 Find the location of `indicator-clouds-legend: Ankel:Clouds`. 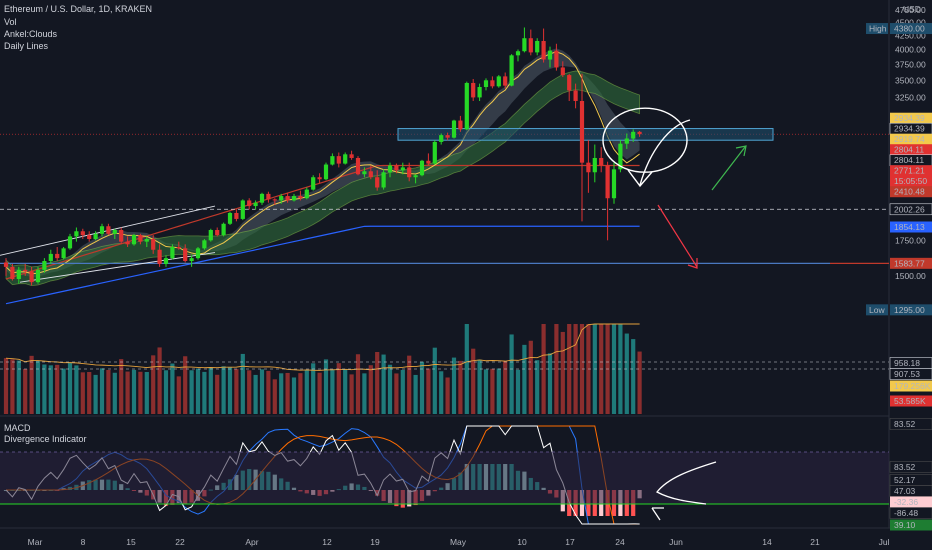

indicator-clouds-legend: Ankel:Clouds is located at coordinates (31, 34).